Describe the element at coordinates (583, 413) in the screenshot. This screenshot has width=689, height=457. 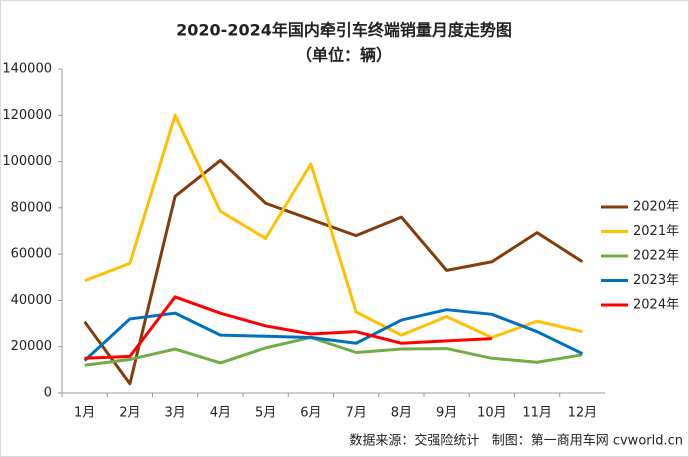
I see `x-tick-label: 12月` at that location.